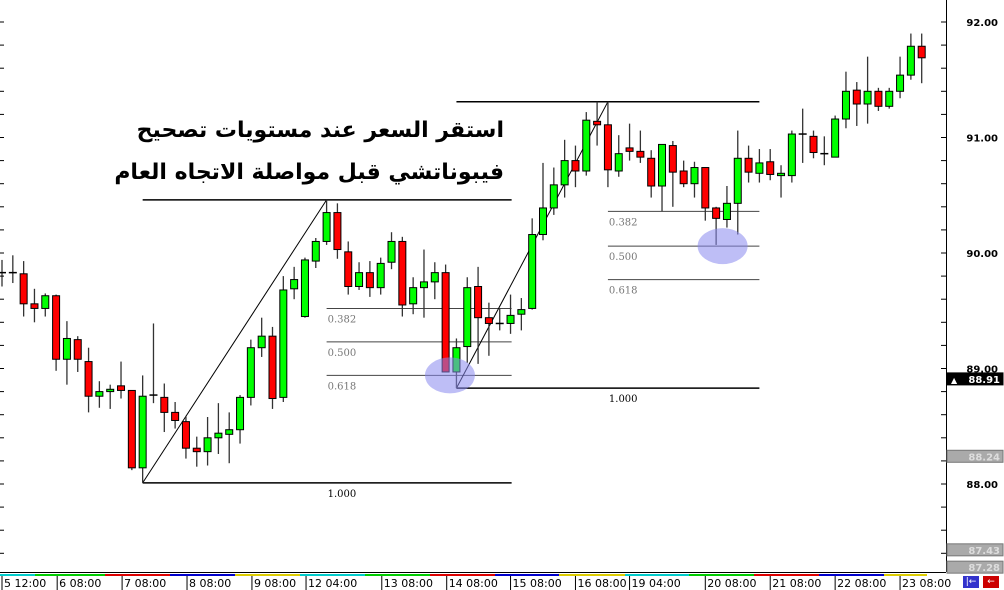 The image size is (1004, 590). I want to click on scroll-left-button: |←, so click(971, 582).